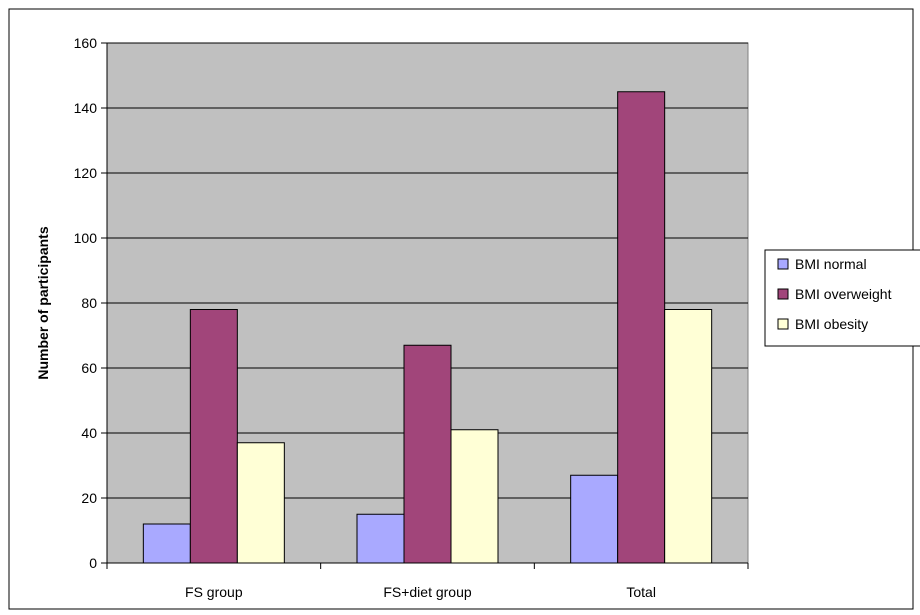 The height and width of the screenshot is (615, 920). Describe the element at coordinates (93, 563) in the screenshot. I see `y-tick-label: 0` at that location.